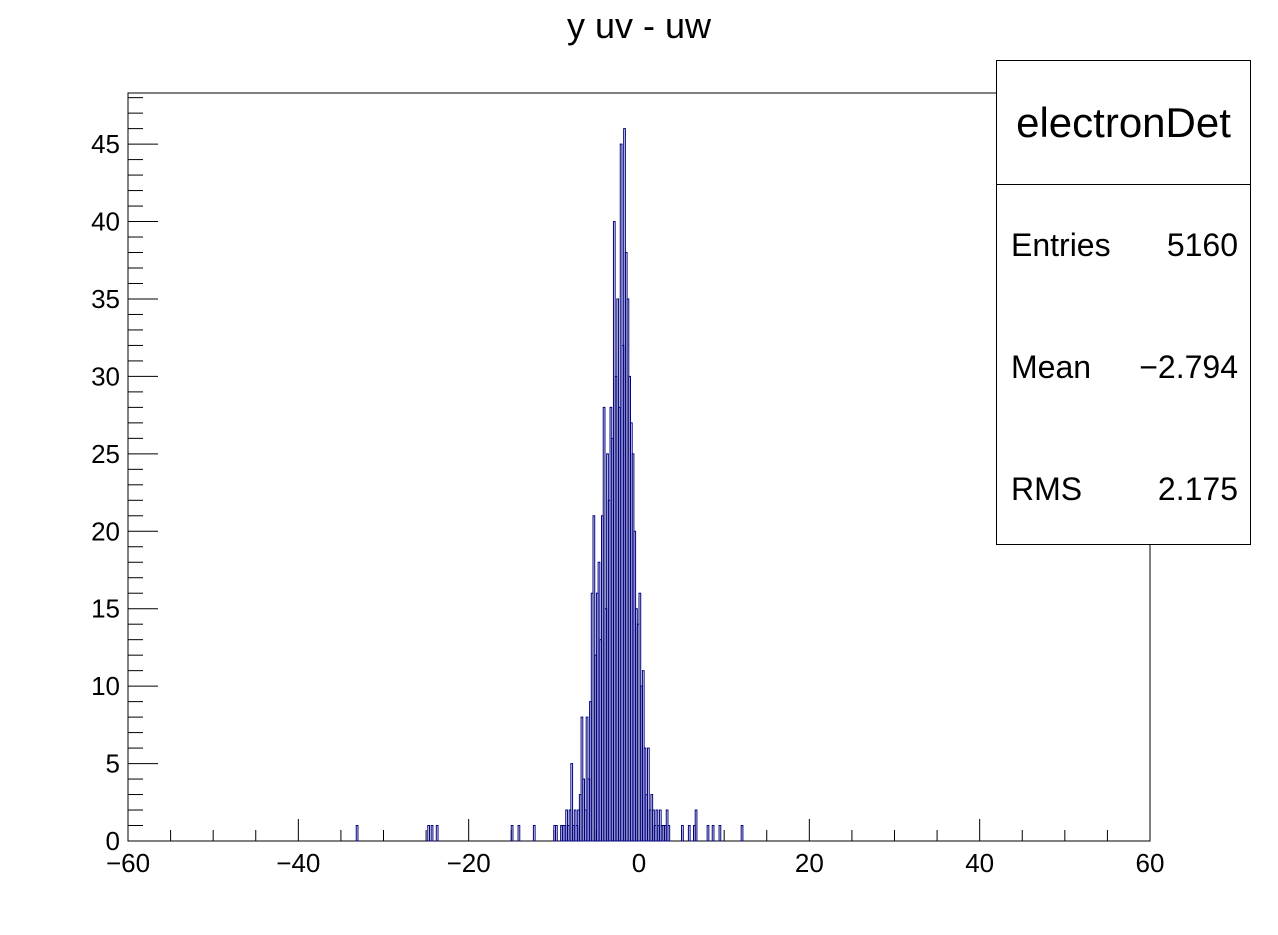  Describe the element at coordinates (979, 863) in the screenshot. I see `x-tick-label: 40` at that location.